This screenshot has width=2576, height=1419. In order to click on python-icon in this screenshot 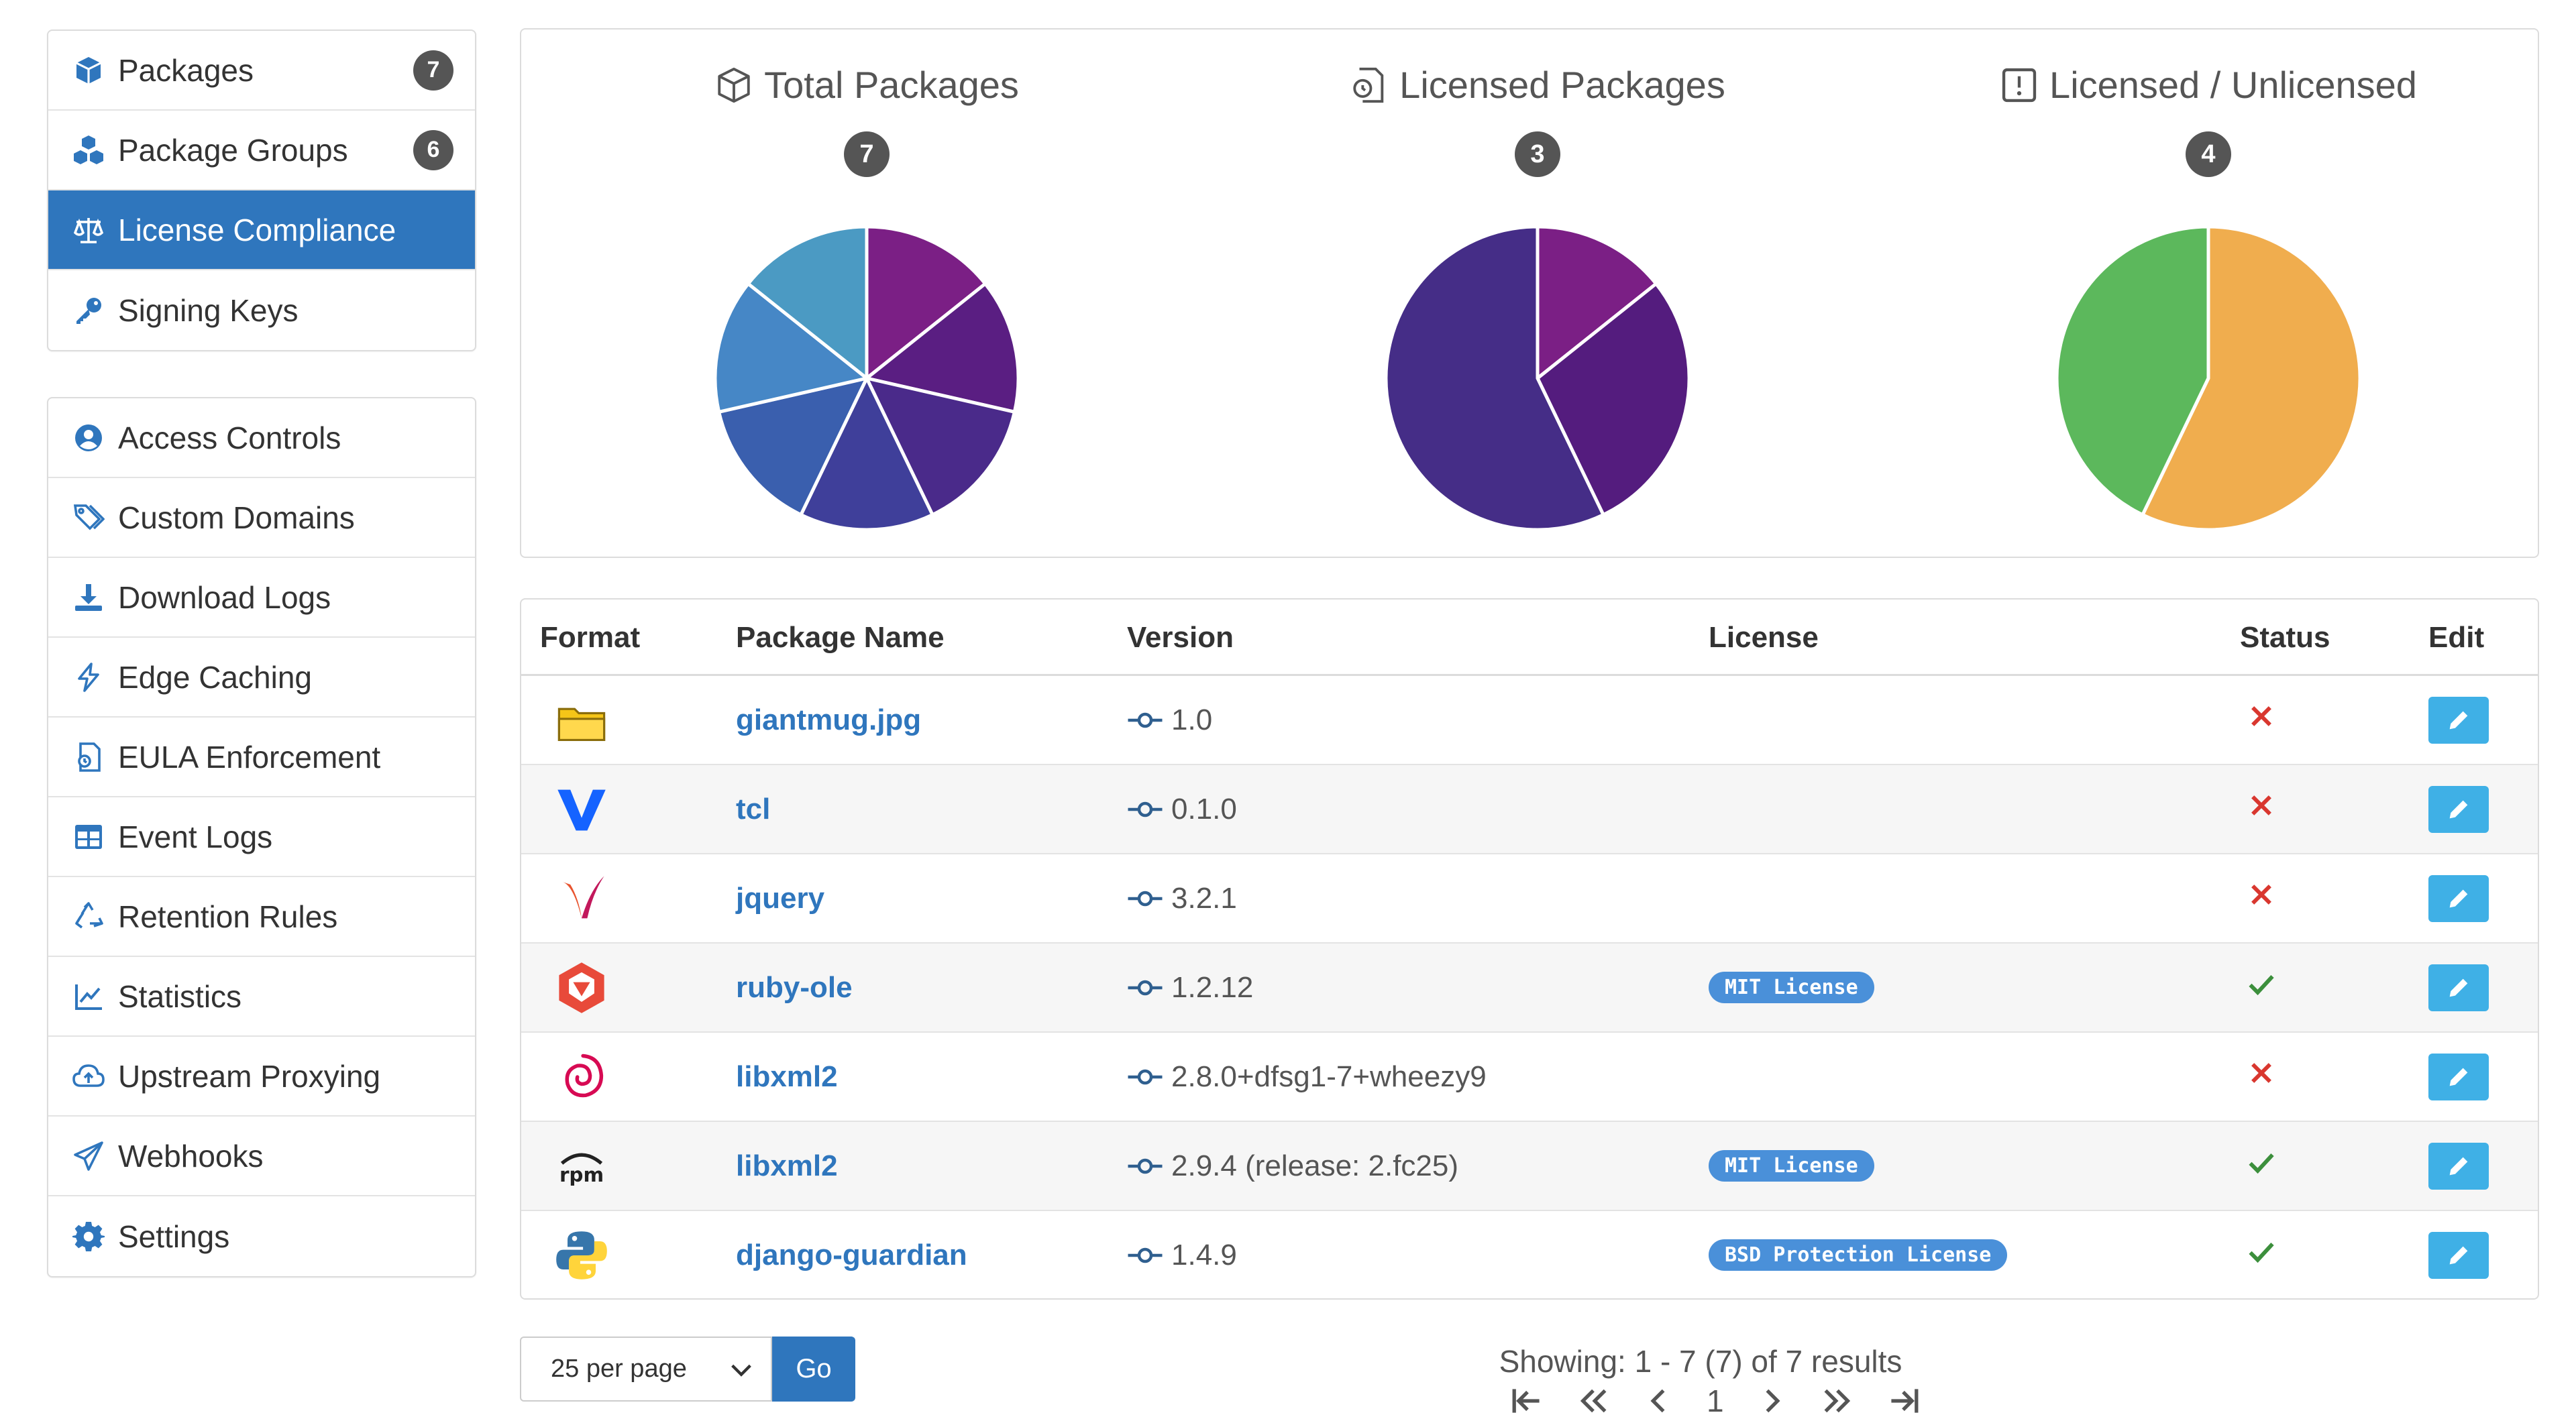, I will do `click(581, 1255)`.